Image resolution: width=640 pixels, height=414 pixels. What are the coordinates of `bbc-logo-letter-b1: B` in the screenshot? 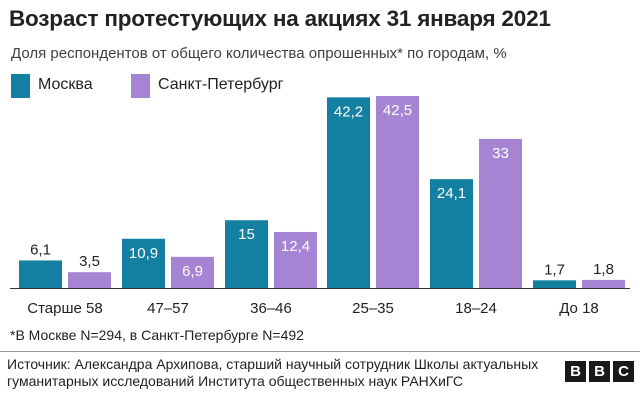 It's located at (575, 371).